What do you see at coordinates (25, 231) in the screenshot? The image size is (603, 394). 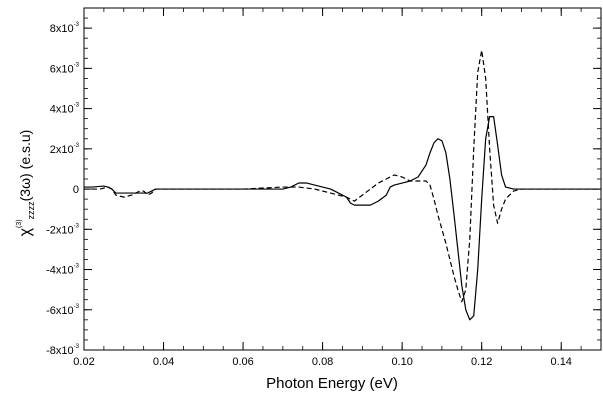 I see `y-axis-symbol: χ` at bounding box center [25, 231].